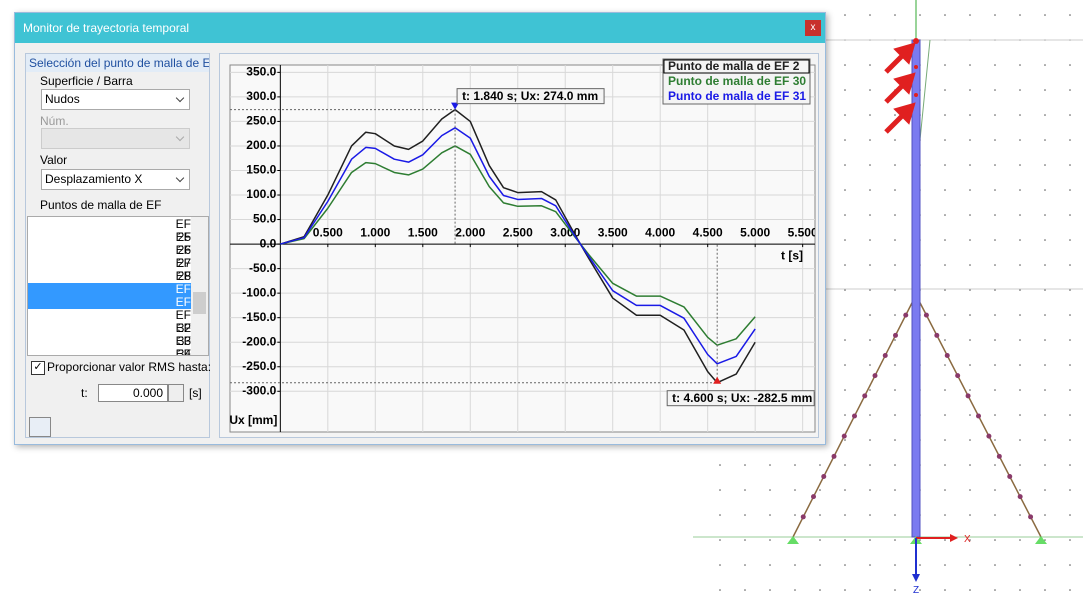 This screenshot has width=1083, height=600. I want to click on t-input: 0.000, so click(133, 393).